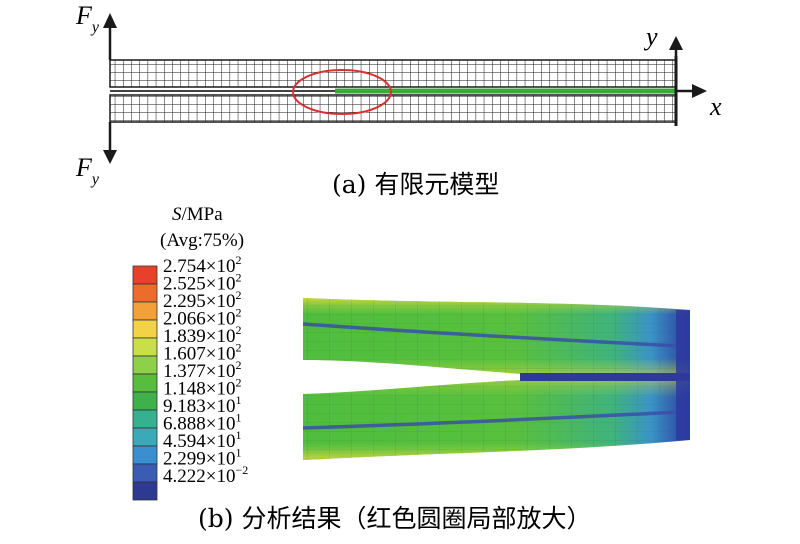 The image size is (800, 544). I want to click on legend-label: 6.888×10¹, so click(202, 423).